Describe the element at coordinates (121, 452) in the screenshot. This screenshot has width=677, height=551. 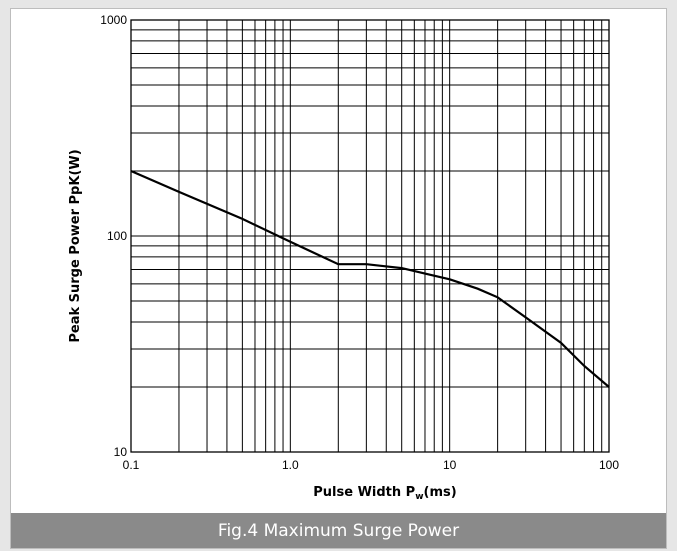
I see `y-tick-label: 10` at that location.